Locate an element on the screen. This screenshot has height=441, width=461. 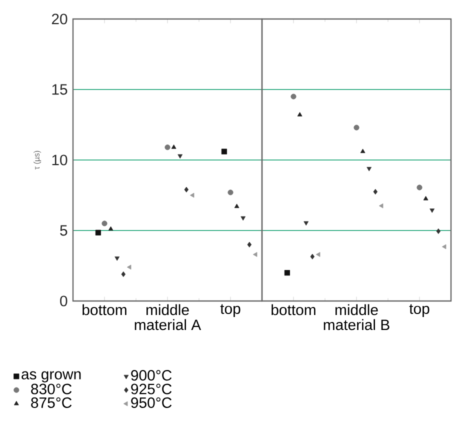
y-tick-label: 0 is located at coordinates (64, 301).